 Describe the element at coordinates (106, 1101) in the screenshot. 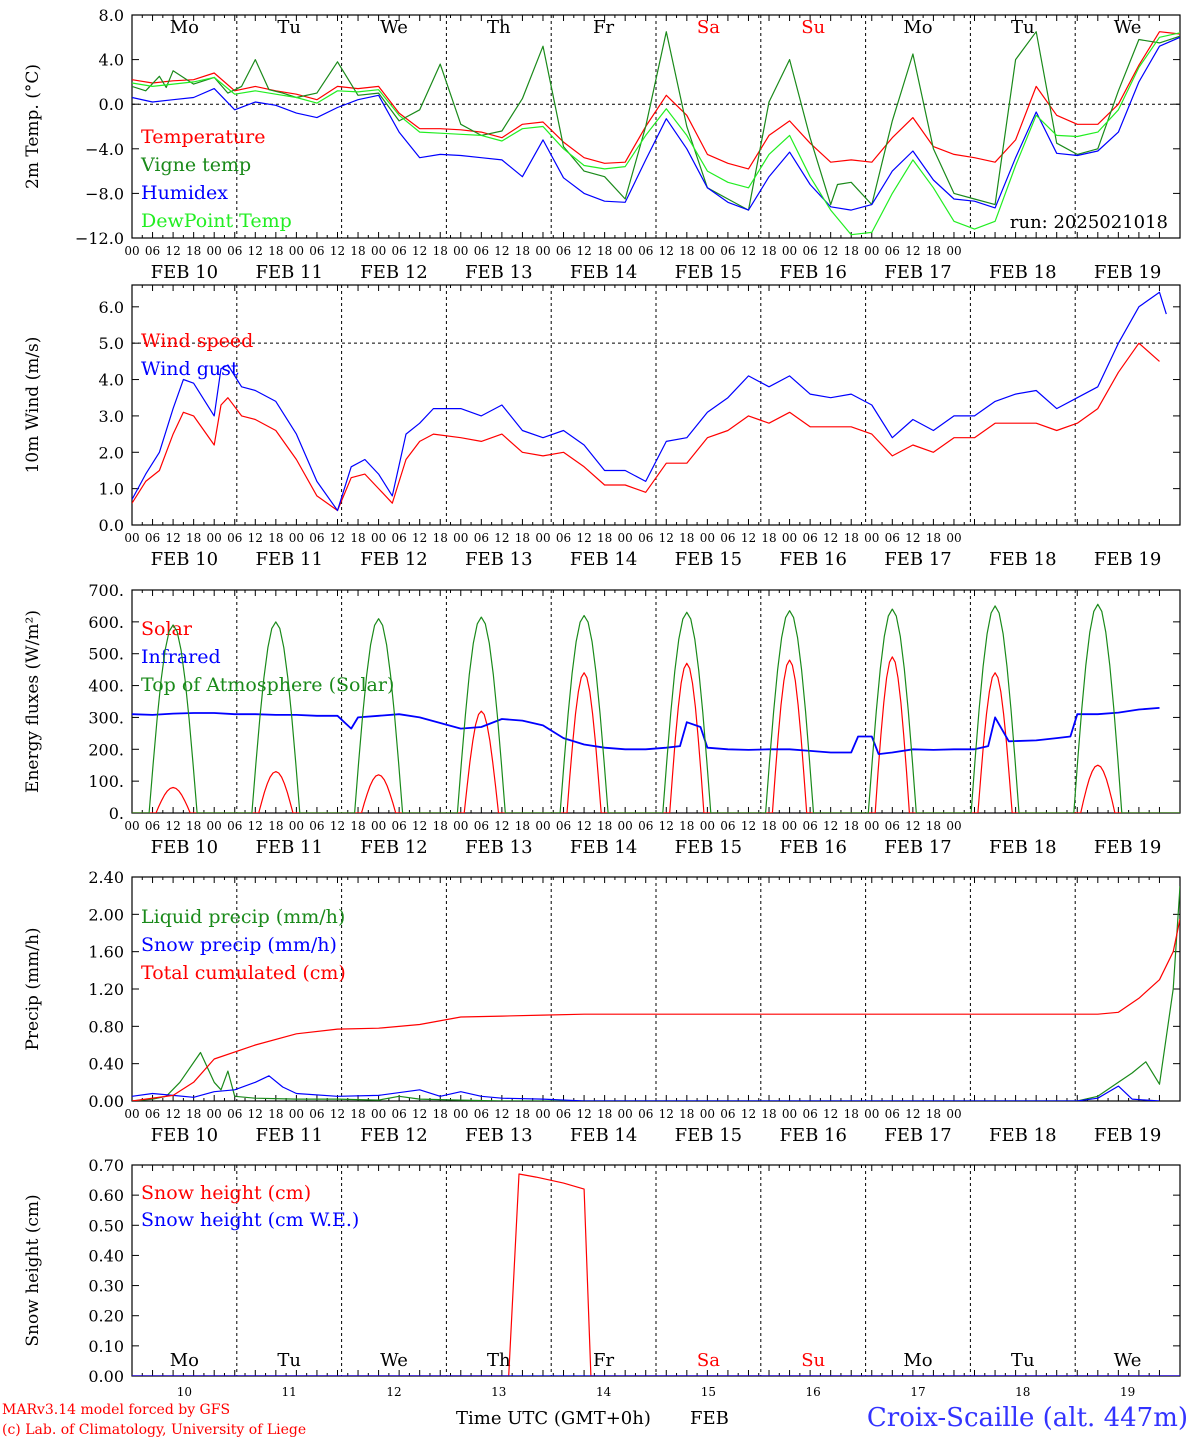

I see `y-tick-label: 0.00` at that location.